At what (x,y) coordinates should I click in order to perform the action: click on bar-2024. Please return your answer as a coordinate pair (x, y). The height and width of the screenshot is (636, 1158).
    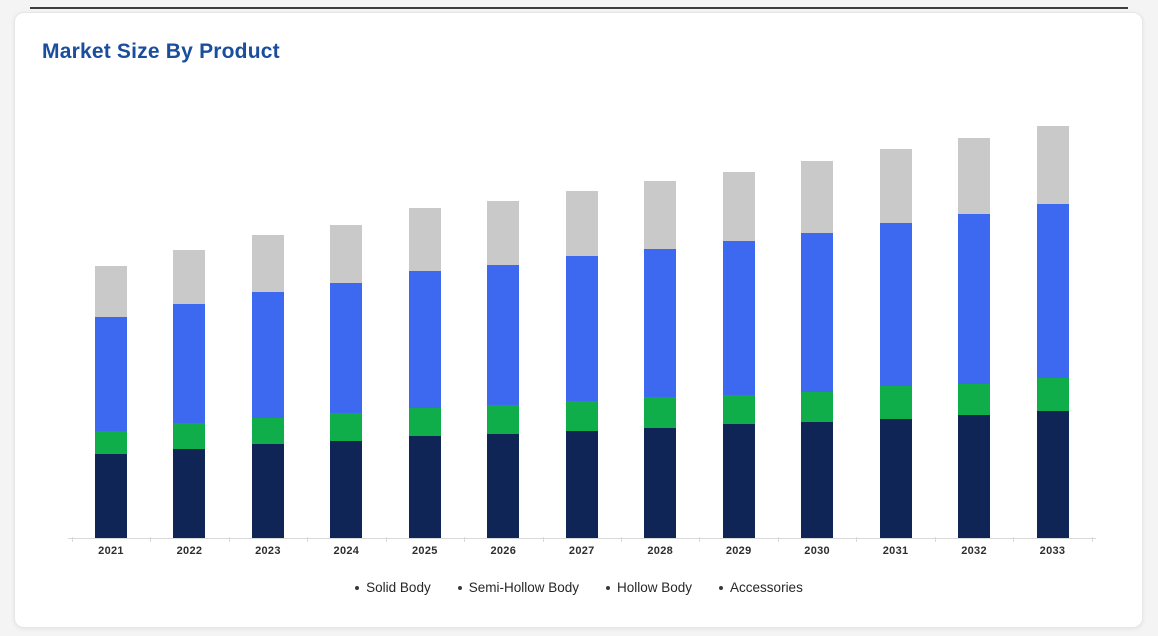
    Looking at the image, I should click on (346, 381).